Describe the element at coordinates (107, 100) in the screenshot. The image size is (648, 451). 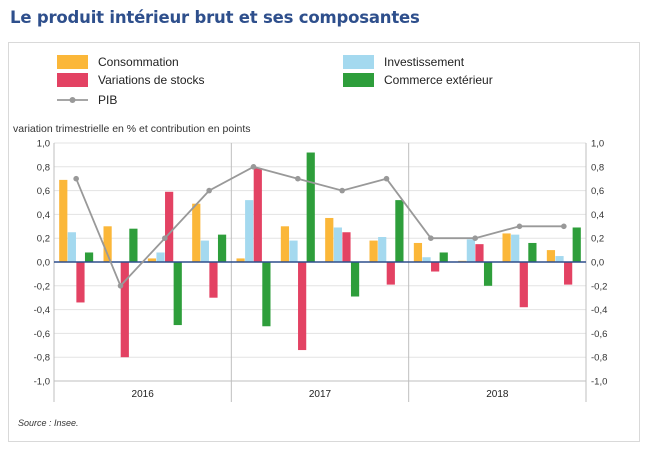
I see `legend-label: PIB` at that location.